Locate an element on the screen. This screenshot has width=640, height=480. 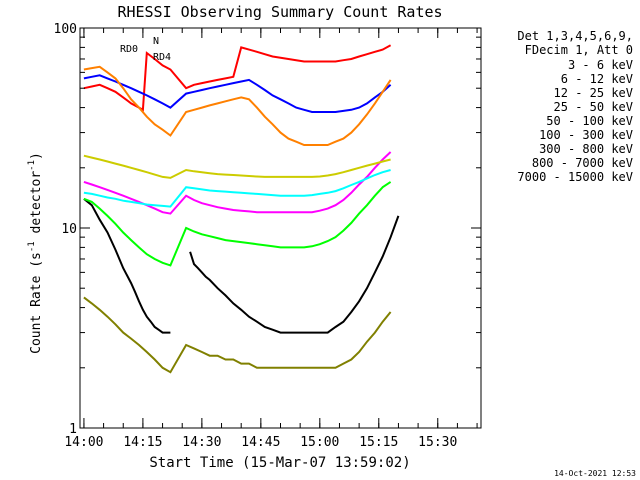
annotation-label: N is located at coordinates (156, 41).